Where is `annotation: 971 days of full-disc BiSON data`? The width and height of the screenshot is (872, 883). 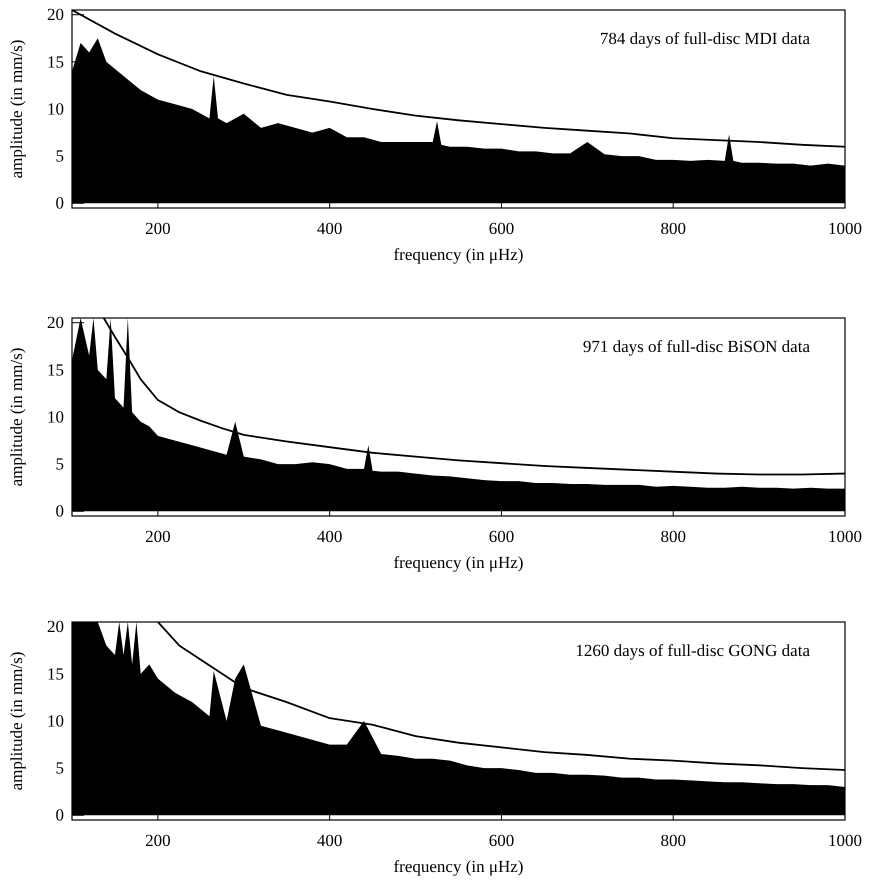 annotation: 971 days of full-disc BiSON data is located at coordinates (696, 346).